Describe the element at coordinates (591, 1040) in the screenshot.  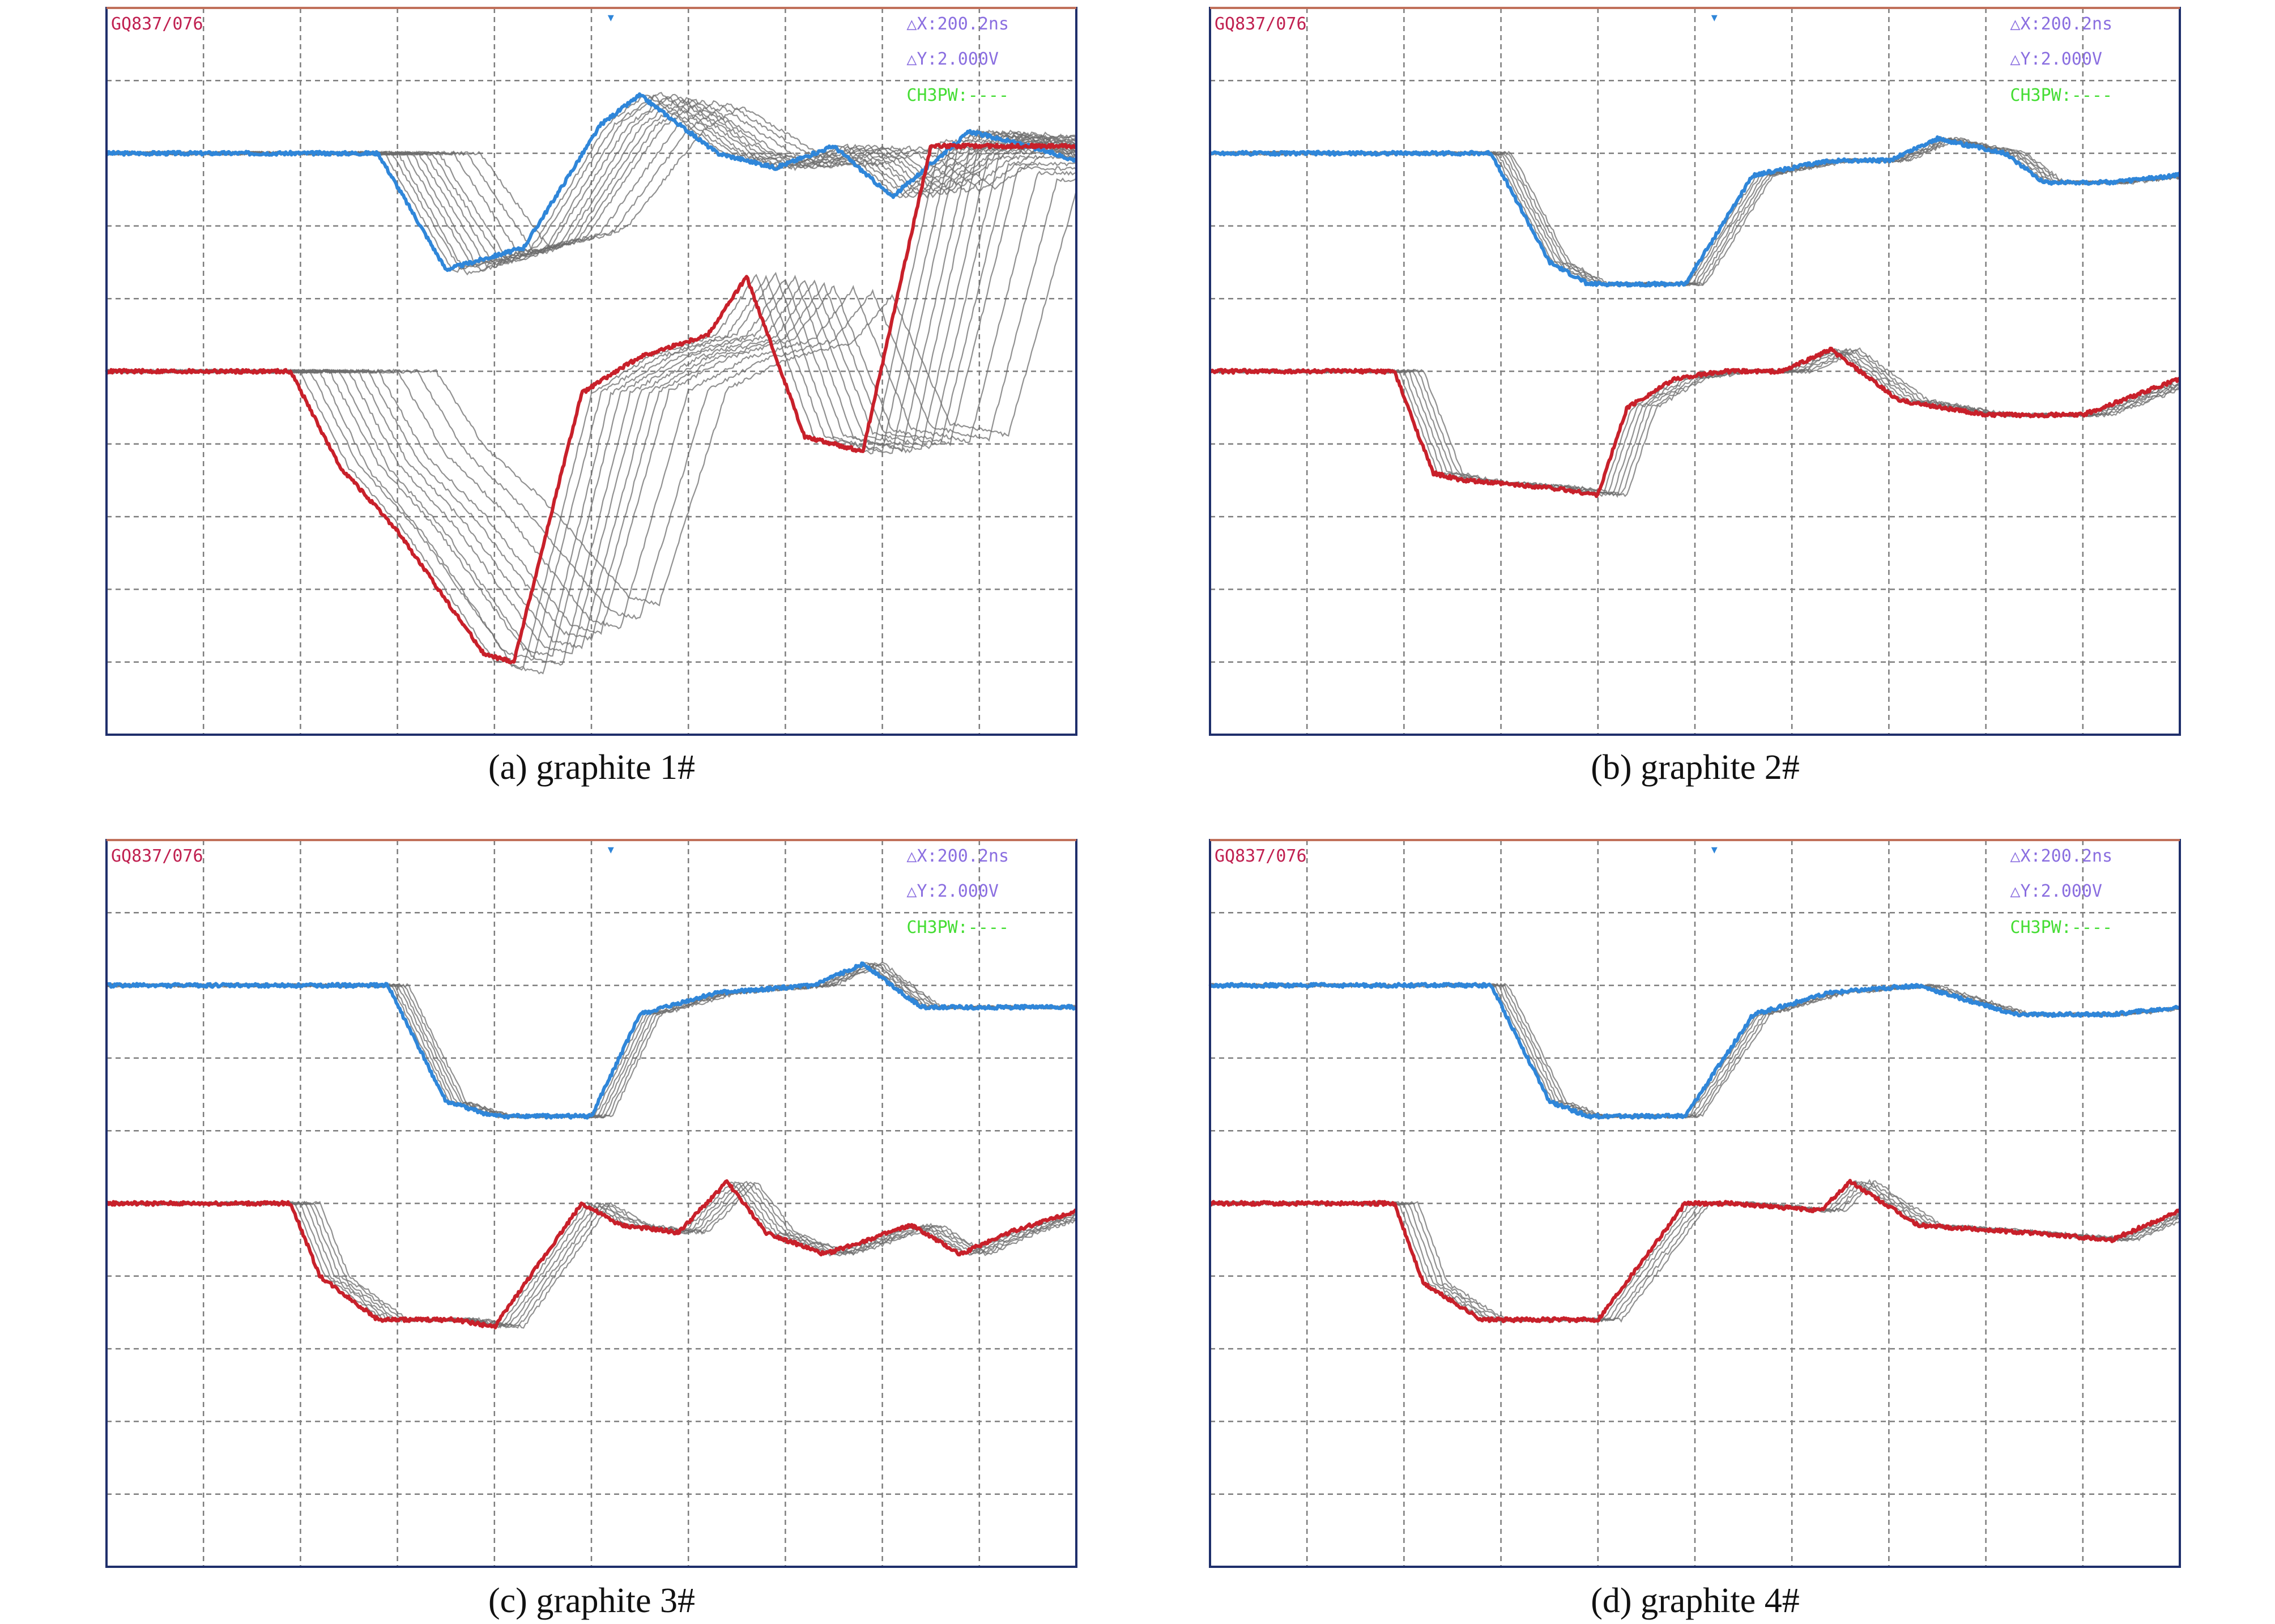
I see `ch1-trace-c` at that location.